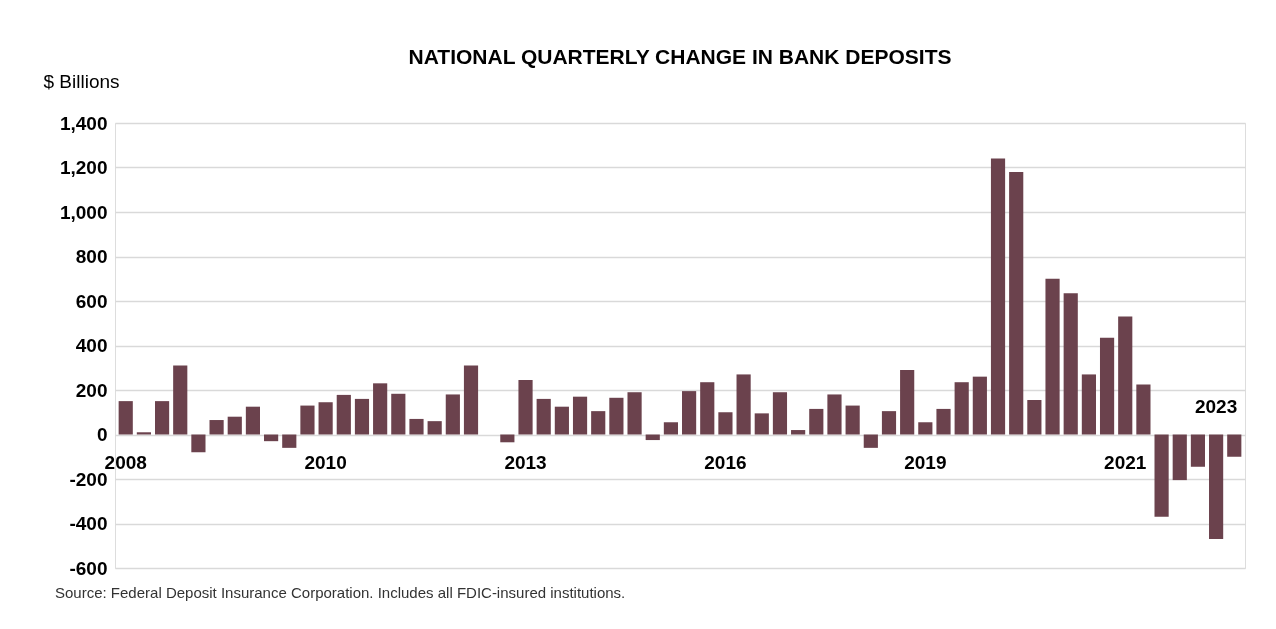 The width and height of the screenshot is (1276, 629). What do you see at coordinates (83, 167) in the screenshot?
I see `y-tick-label: 1,200` at bounding box center [83, 167].